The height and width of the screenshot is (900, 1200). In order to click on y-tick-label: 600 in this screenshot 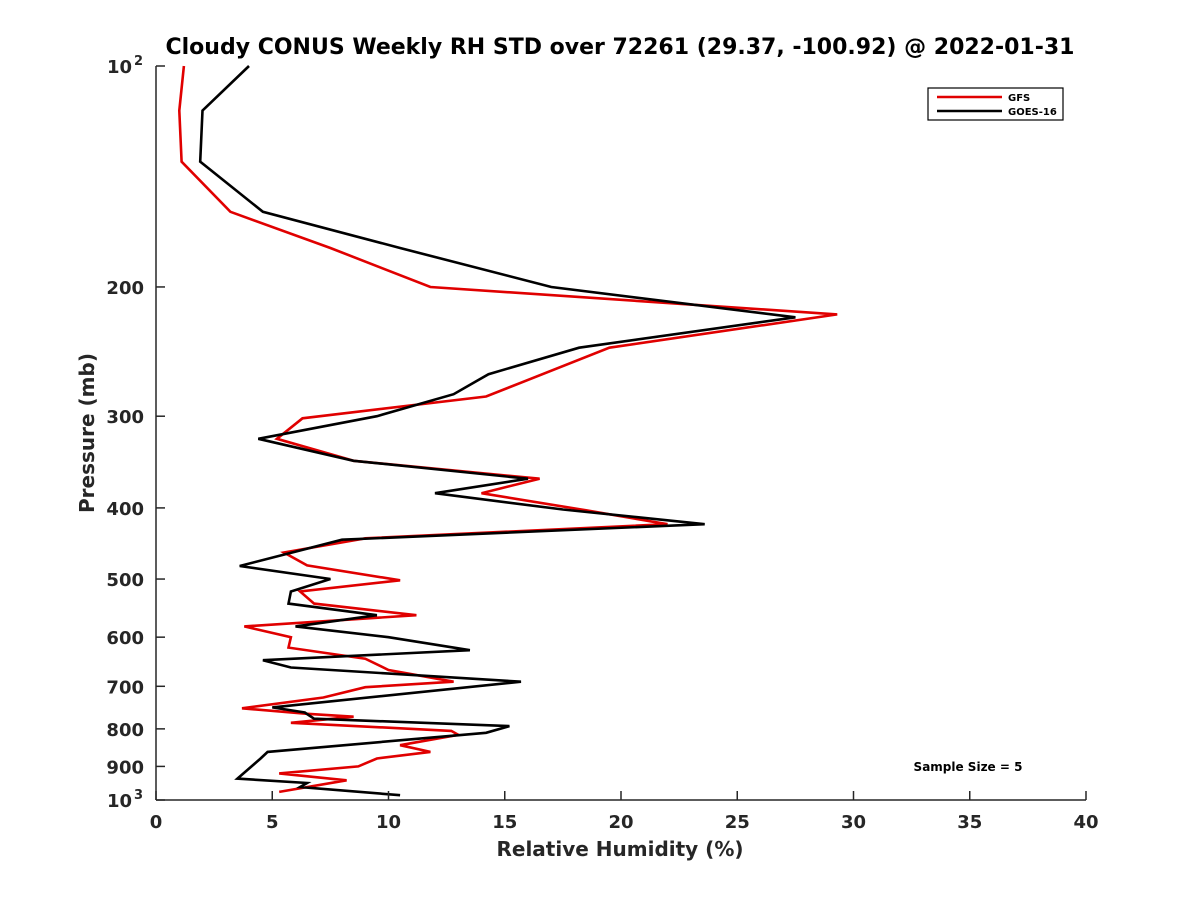, I will do `click(125, 638)`.